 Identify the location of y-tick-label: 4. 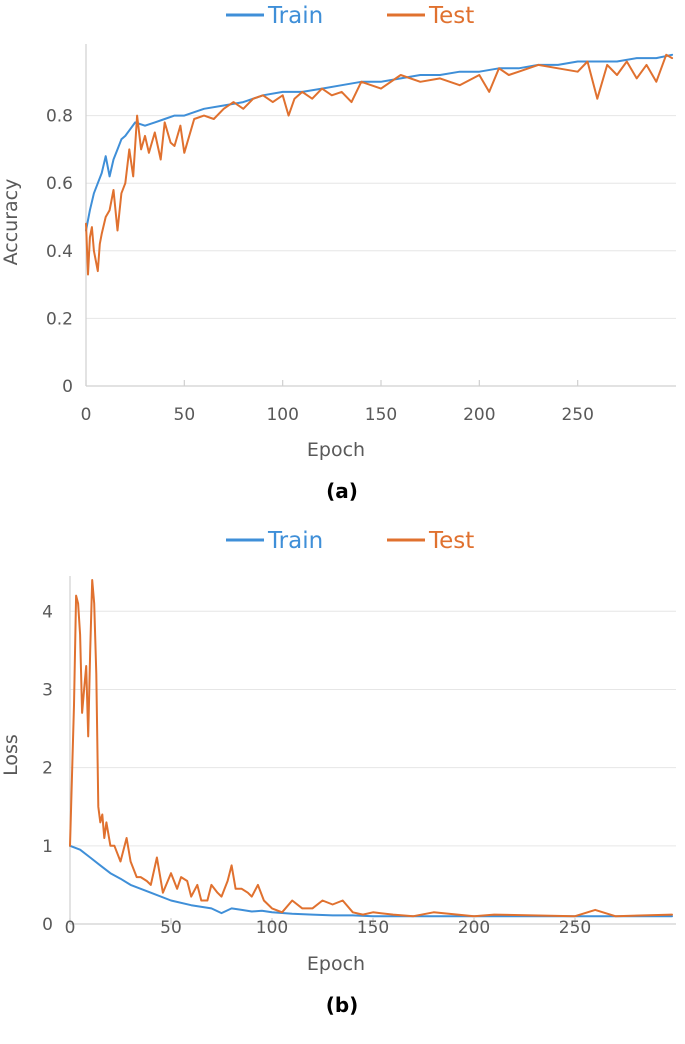
(47, 612).